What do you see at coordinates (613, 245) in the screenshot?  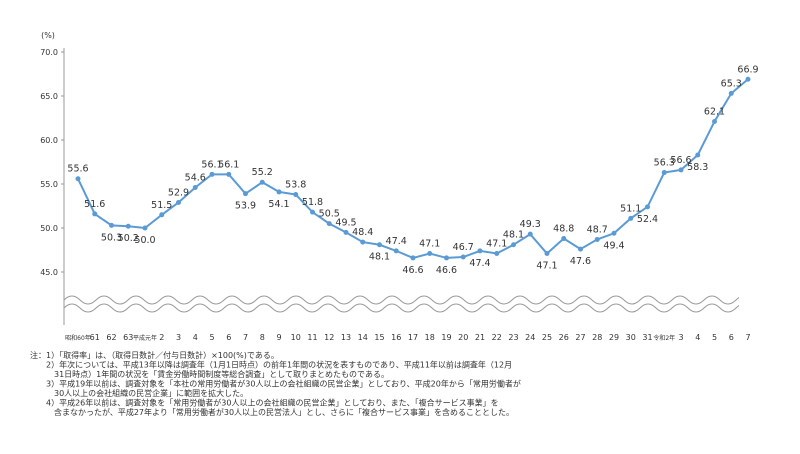 I see `data-label: 49.4` at bounding box center [613, 245].